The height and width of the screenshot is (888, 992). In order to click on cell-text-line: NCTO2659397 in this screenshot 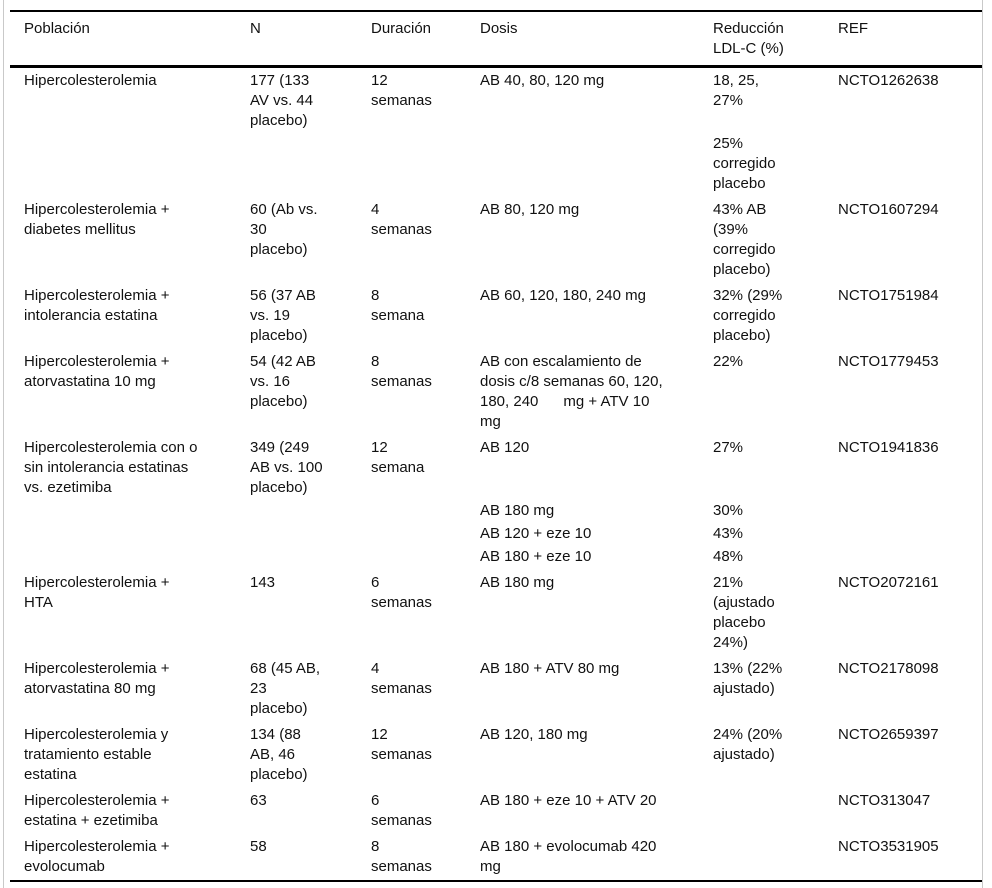, I will do `click(888, 734)`.